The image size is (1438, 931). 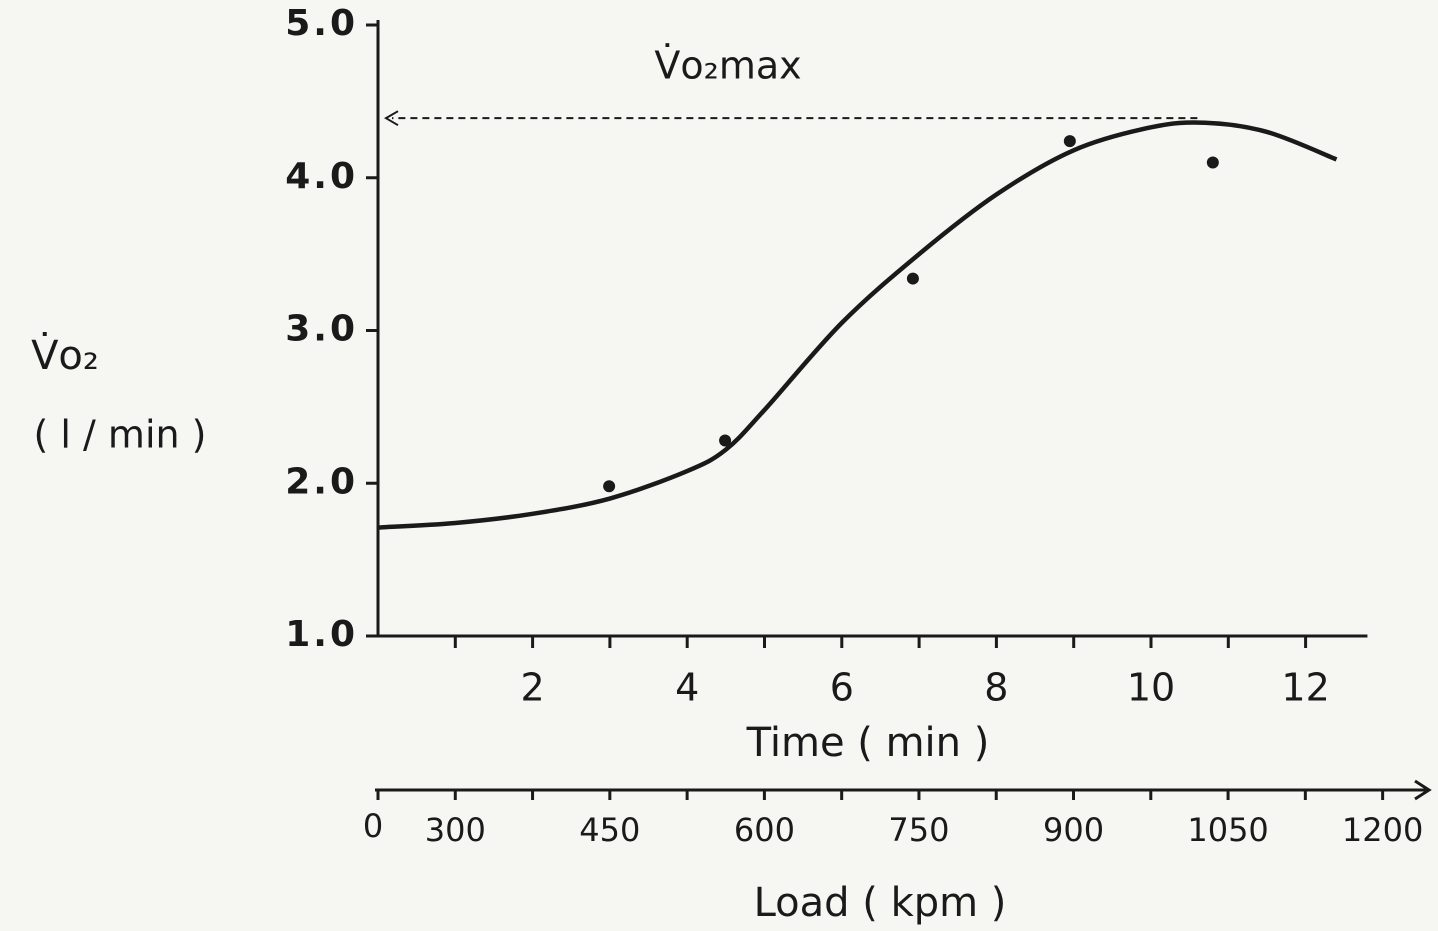 What do you see at coordinates (842, 688) in the screenshot?
I see `x-tick-label: 6` at bounding box center [842, 688].